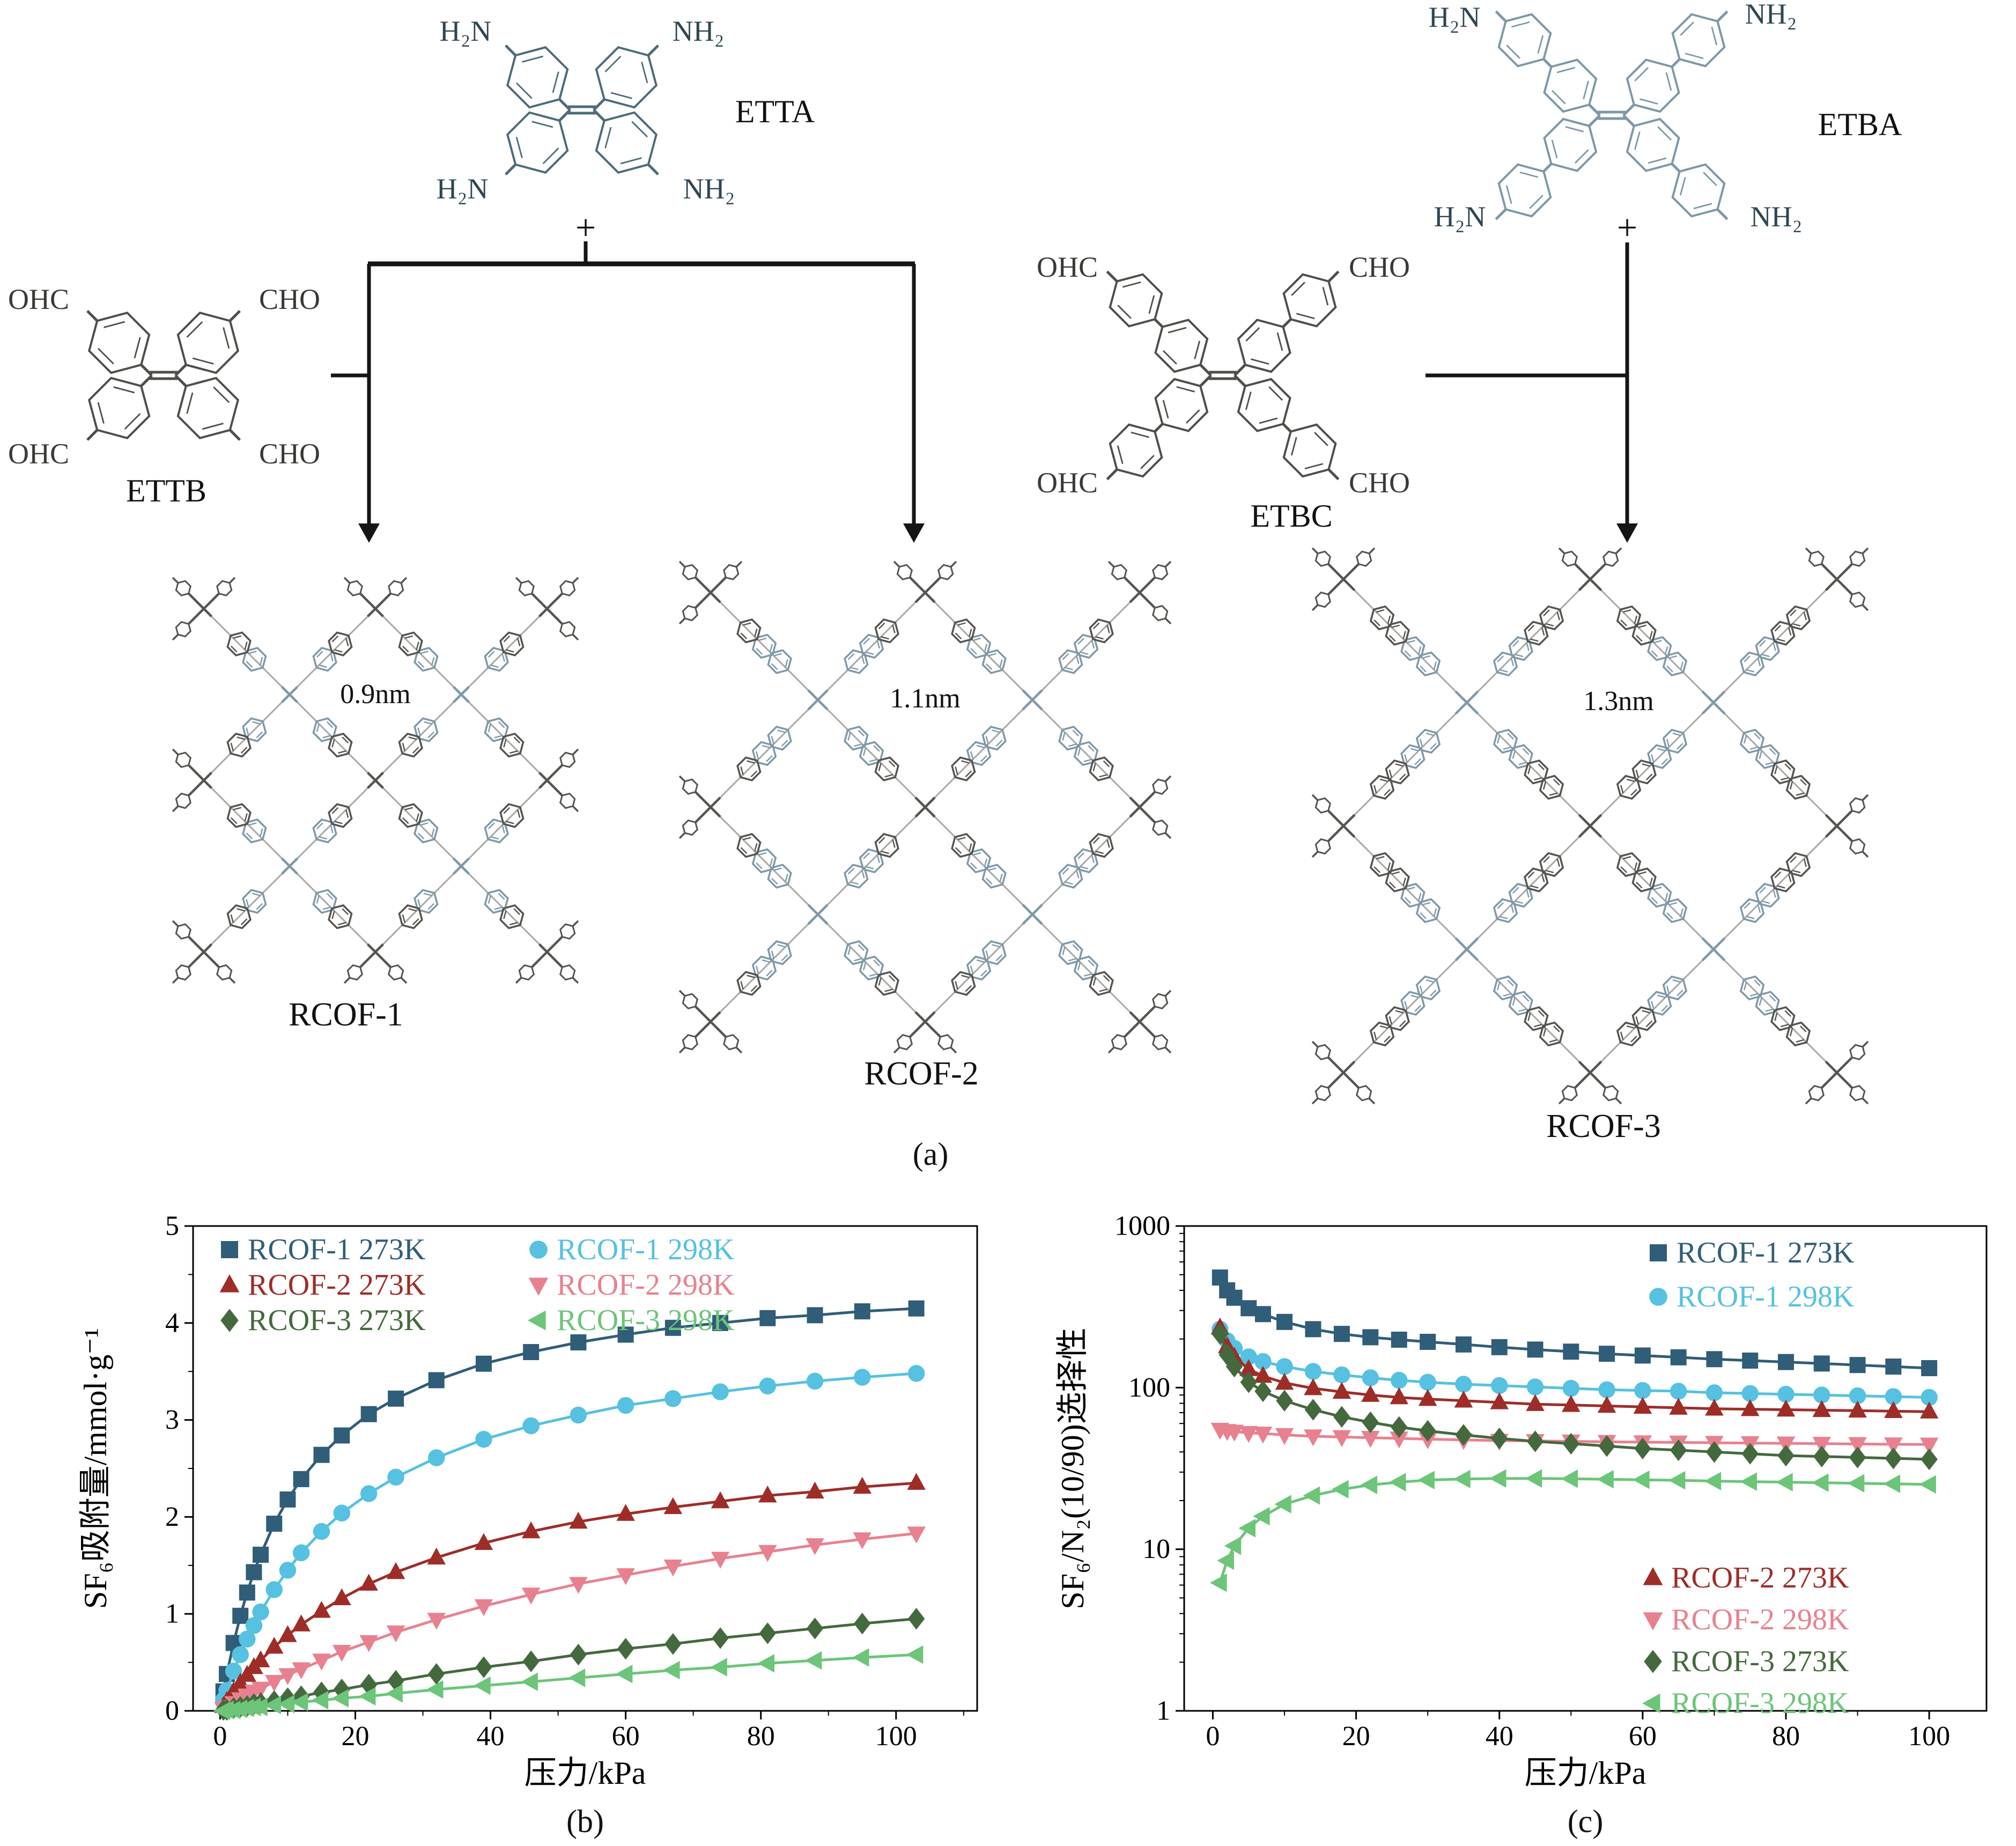 Image resolution: width=2016 pixels, height=1846 pixels. Describe the element at coordinates (1149, 1387) in the screenshot. I see `y-tick-label: 100` at that location.